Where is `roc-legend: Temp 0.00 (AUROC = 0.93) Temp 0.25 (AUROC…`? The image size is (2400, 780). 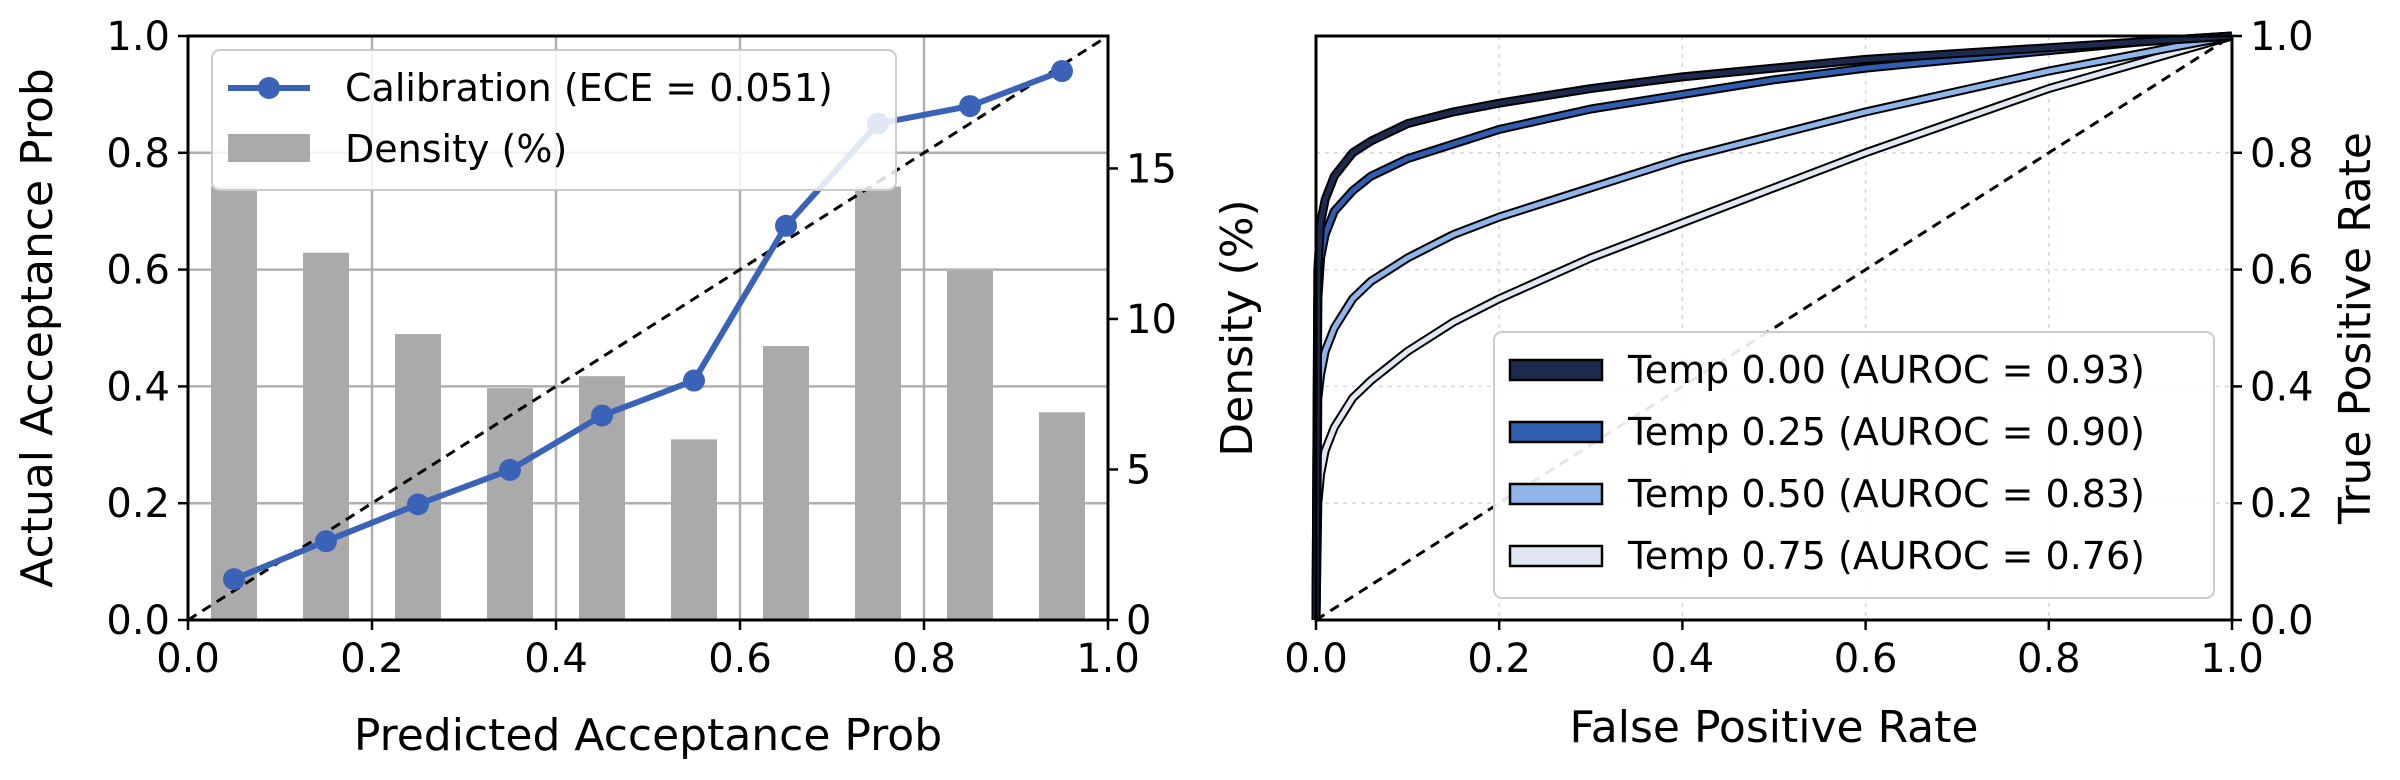 roc-legend: Temp 0.00 (AUROC = 0.93) Temp 0.25 (AUROC… is located at coordinates (1854, 465).